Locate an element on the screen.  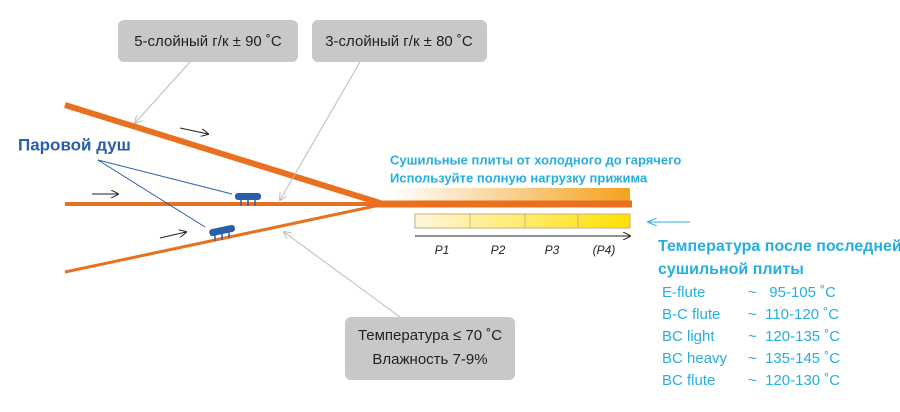
cell: ~ 120-135 ˚C is located at coordinates (794, 336).